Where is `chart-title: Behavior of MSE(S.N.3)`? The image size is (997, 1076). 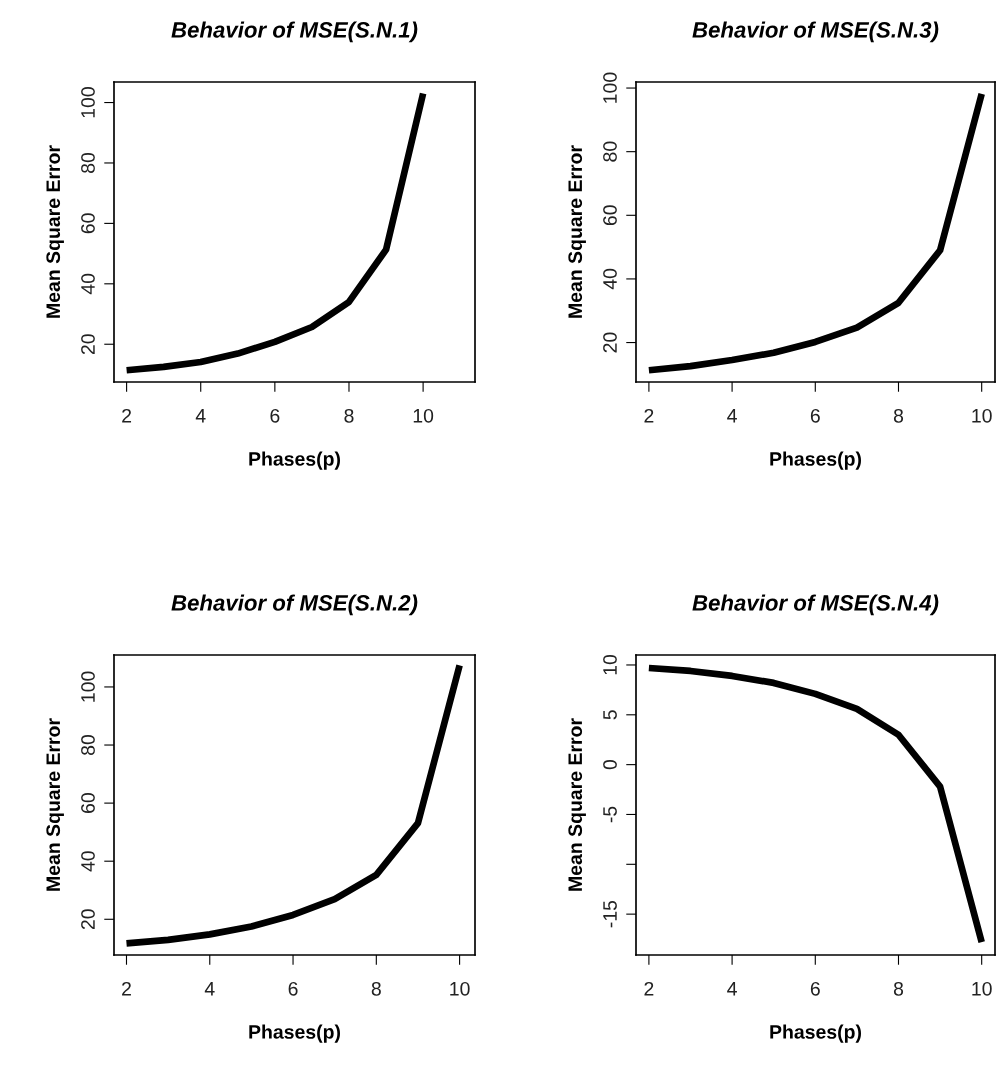
chart-title: Behavior of MSE(S.N.3) is located at coordinates (815, 32).